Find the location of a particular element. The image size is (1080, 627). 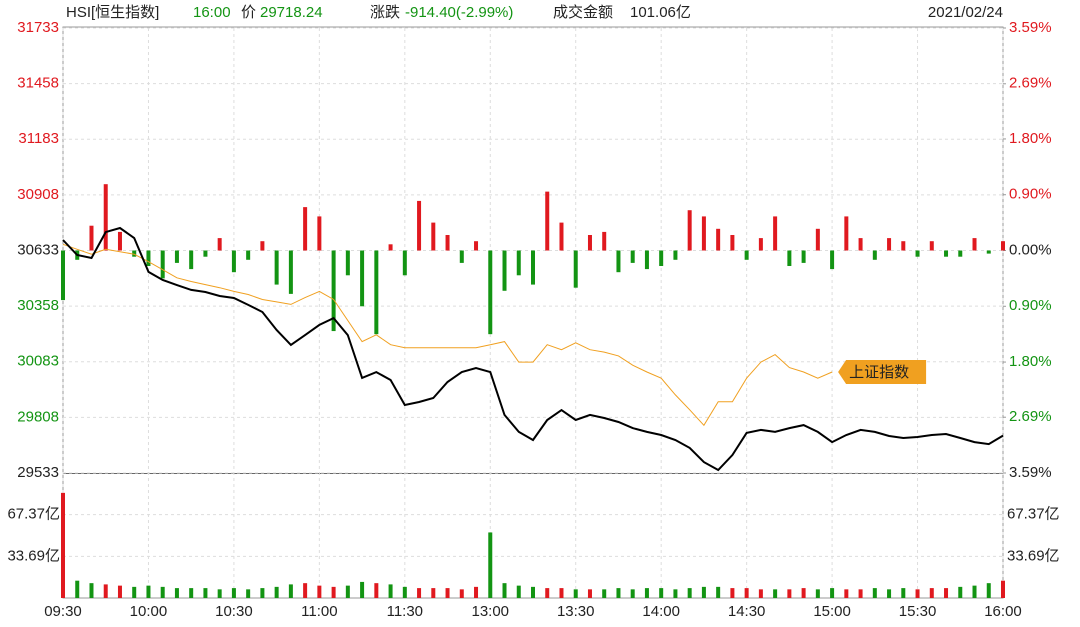

x-tick-label: 14:00 is located at coordinates (661, 611).